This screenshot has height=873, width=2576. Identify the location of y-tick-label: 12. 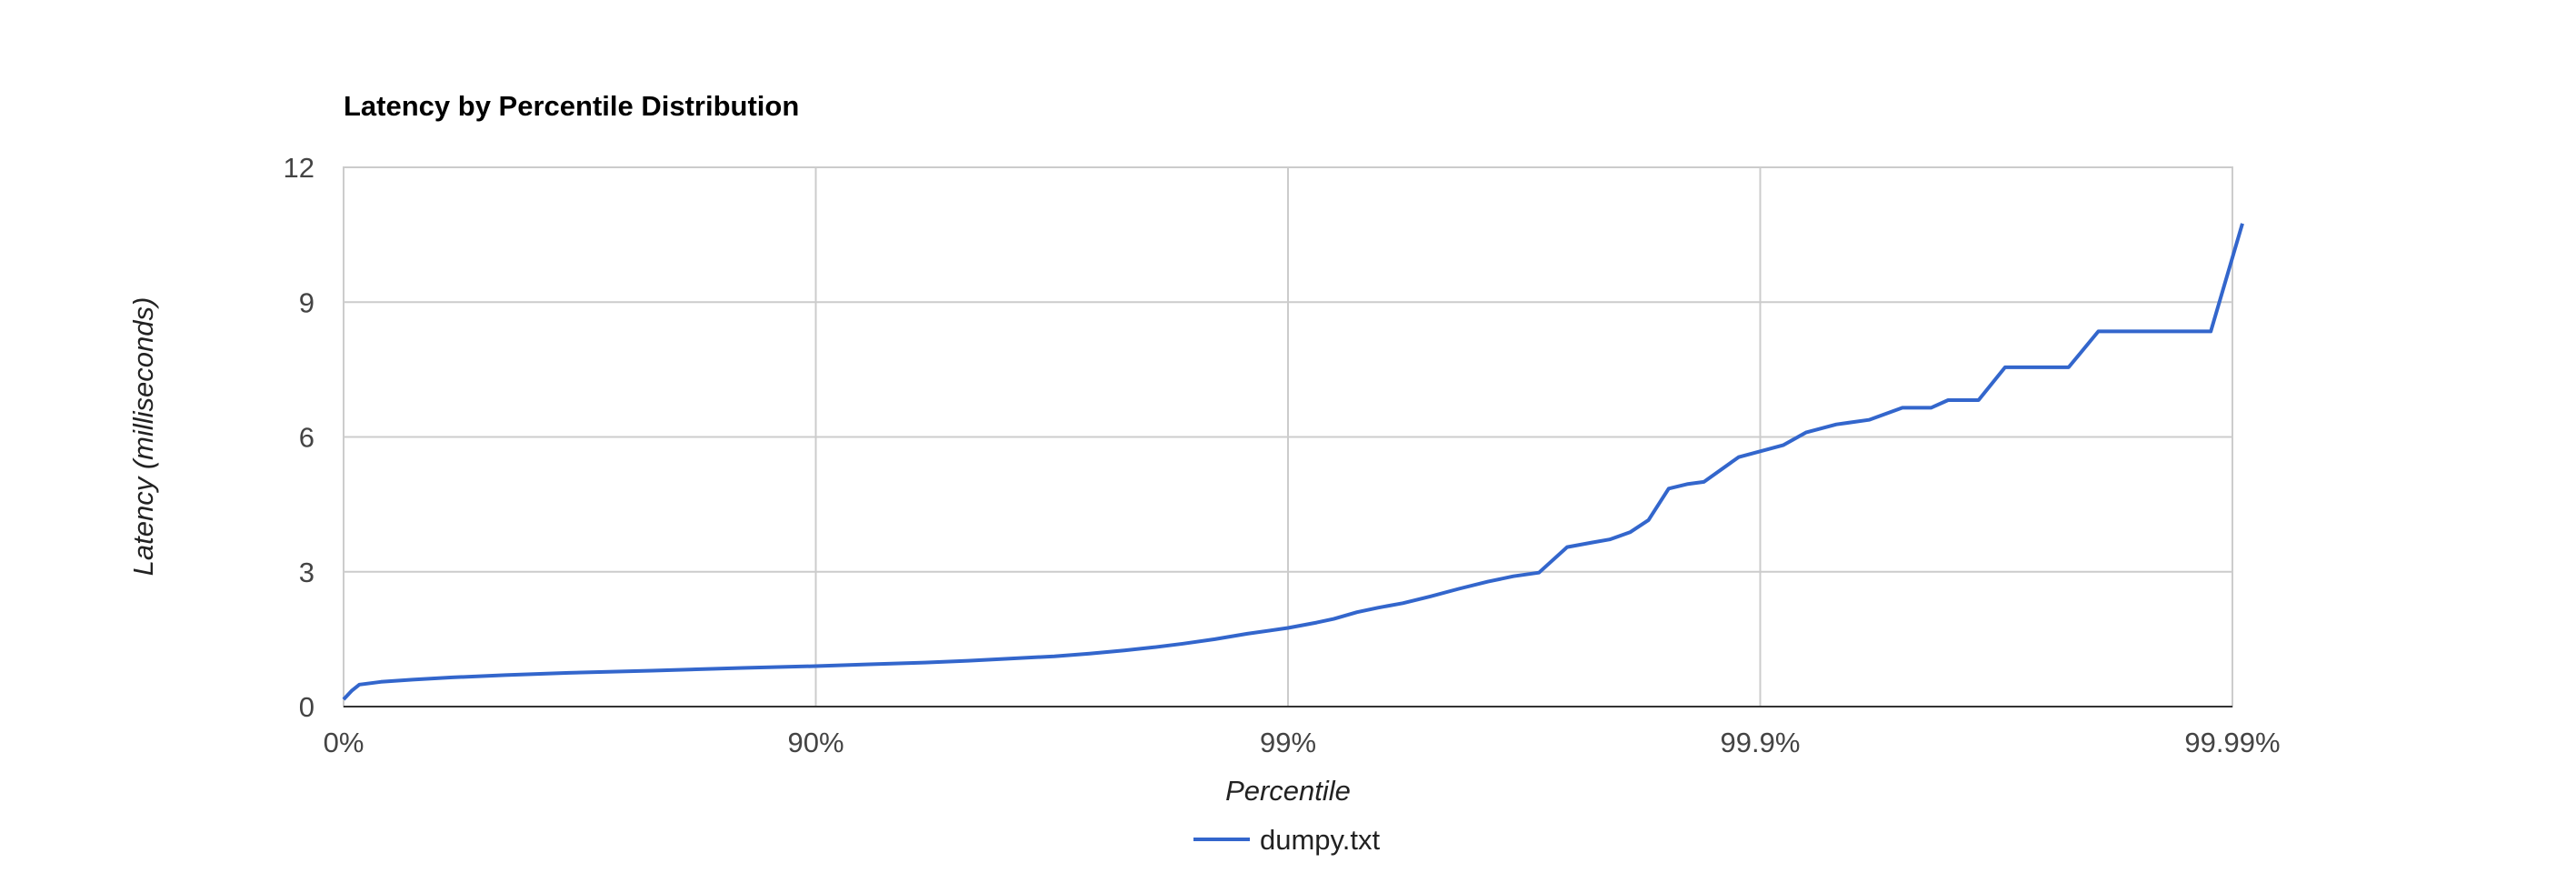
(299, 168).